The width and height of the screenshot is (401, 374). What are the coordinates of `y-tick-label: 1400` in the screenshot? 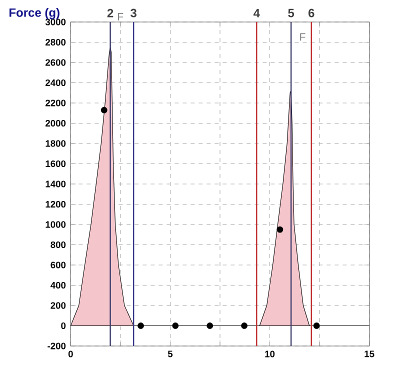 It's located at (56, 184).